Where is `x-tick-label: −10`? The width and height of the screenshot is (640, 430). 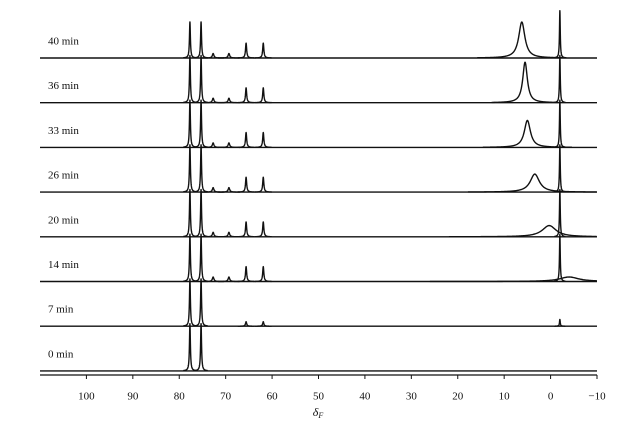 x-tick-label: −10 is located at coordinates (597, 397).